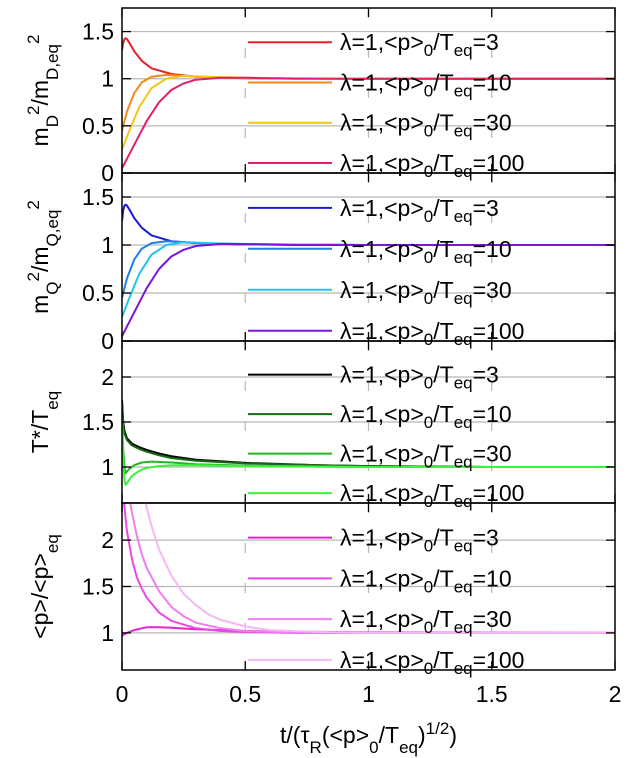  Describe the element at coordinates (122, 694) in the screenshot. I see `x-tick-label: 0` at that location.